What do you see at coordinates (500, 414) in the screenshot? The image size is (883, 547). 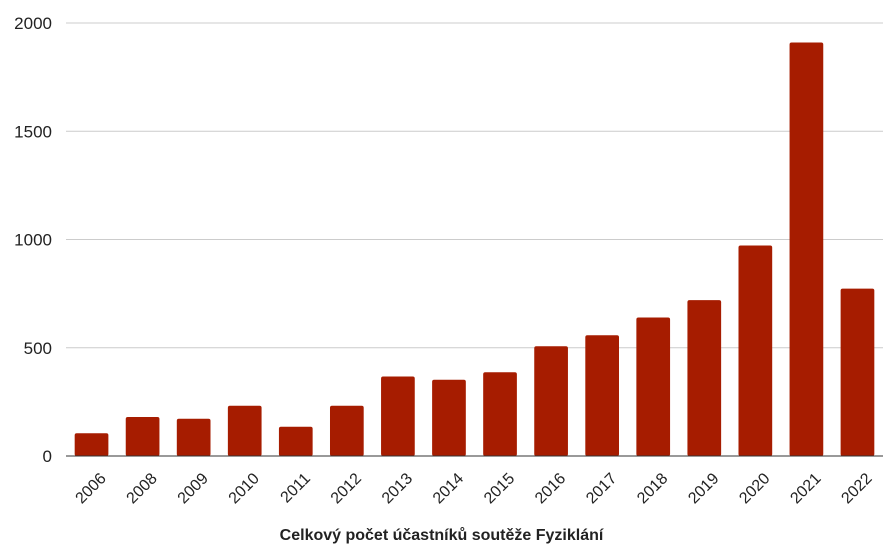 I see `bar-2015` at bounding box center [500, 414].